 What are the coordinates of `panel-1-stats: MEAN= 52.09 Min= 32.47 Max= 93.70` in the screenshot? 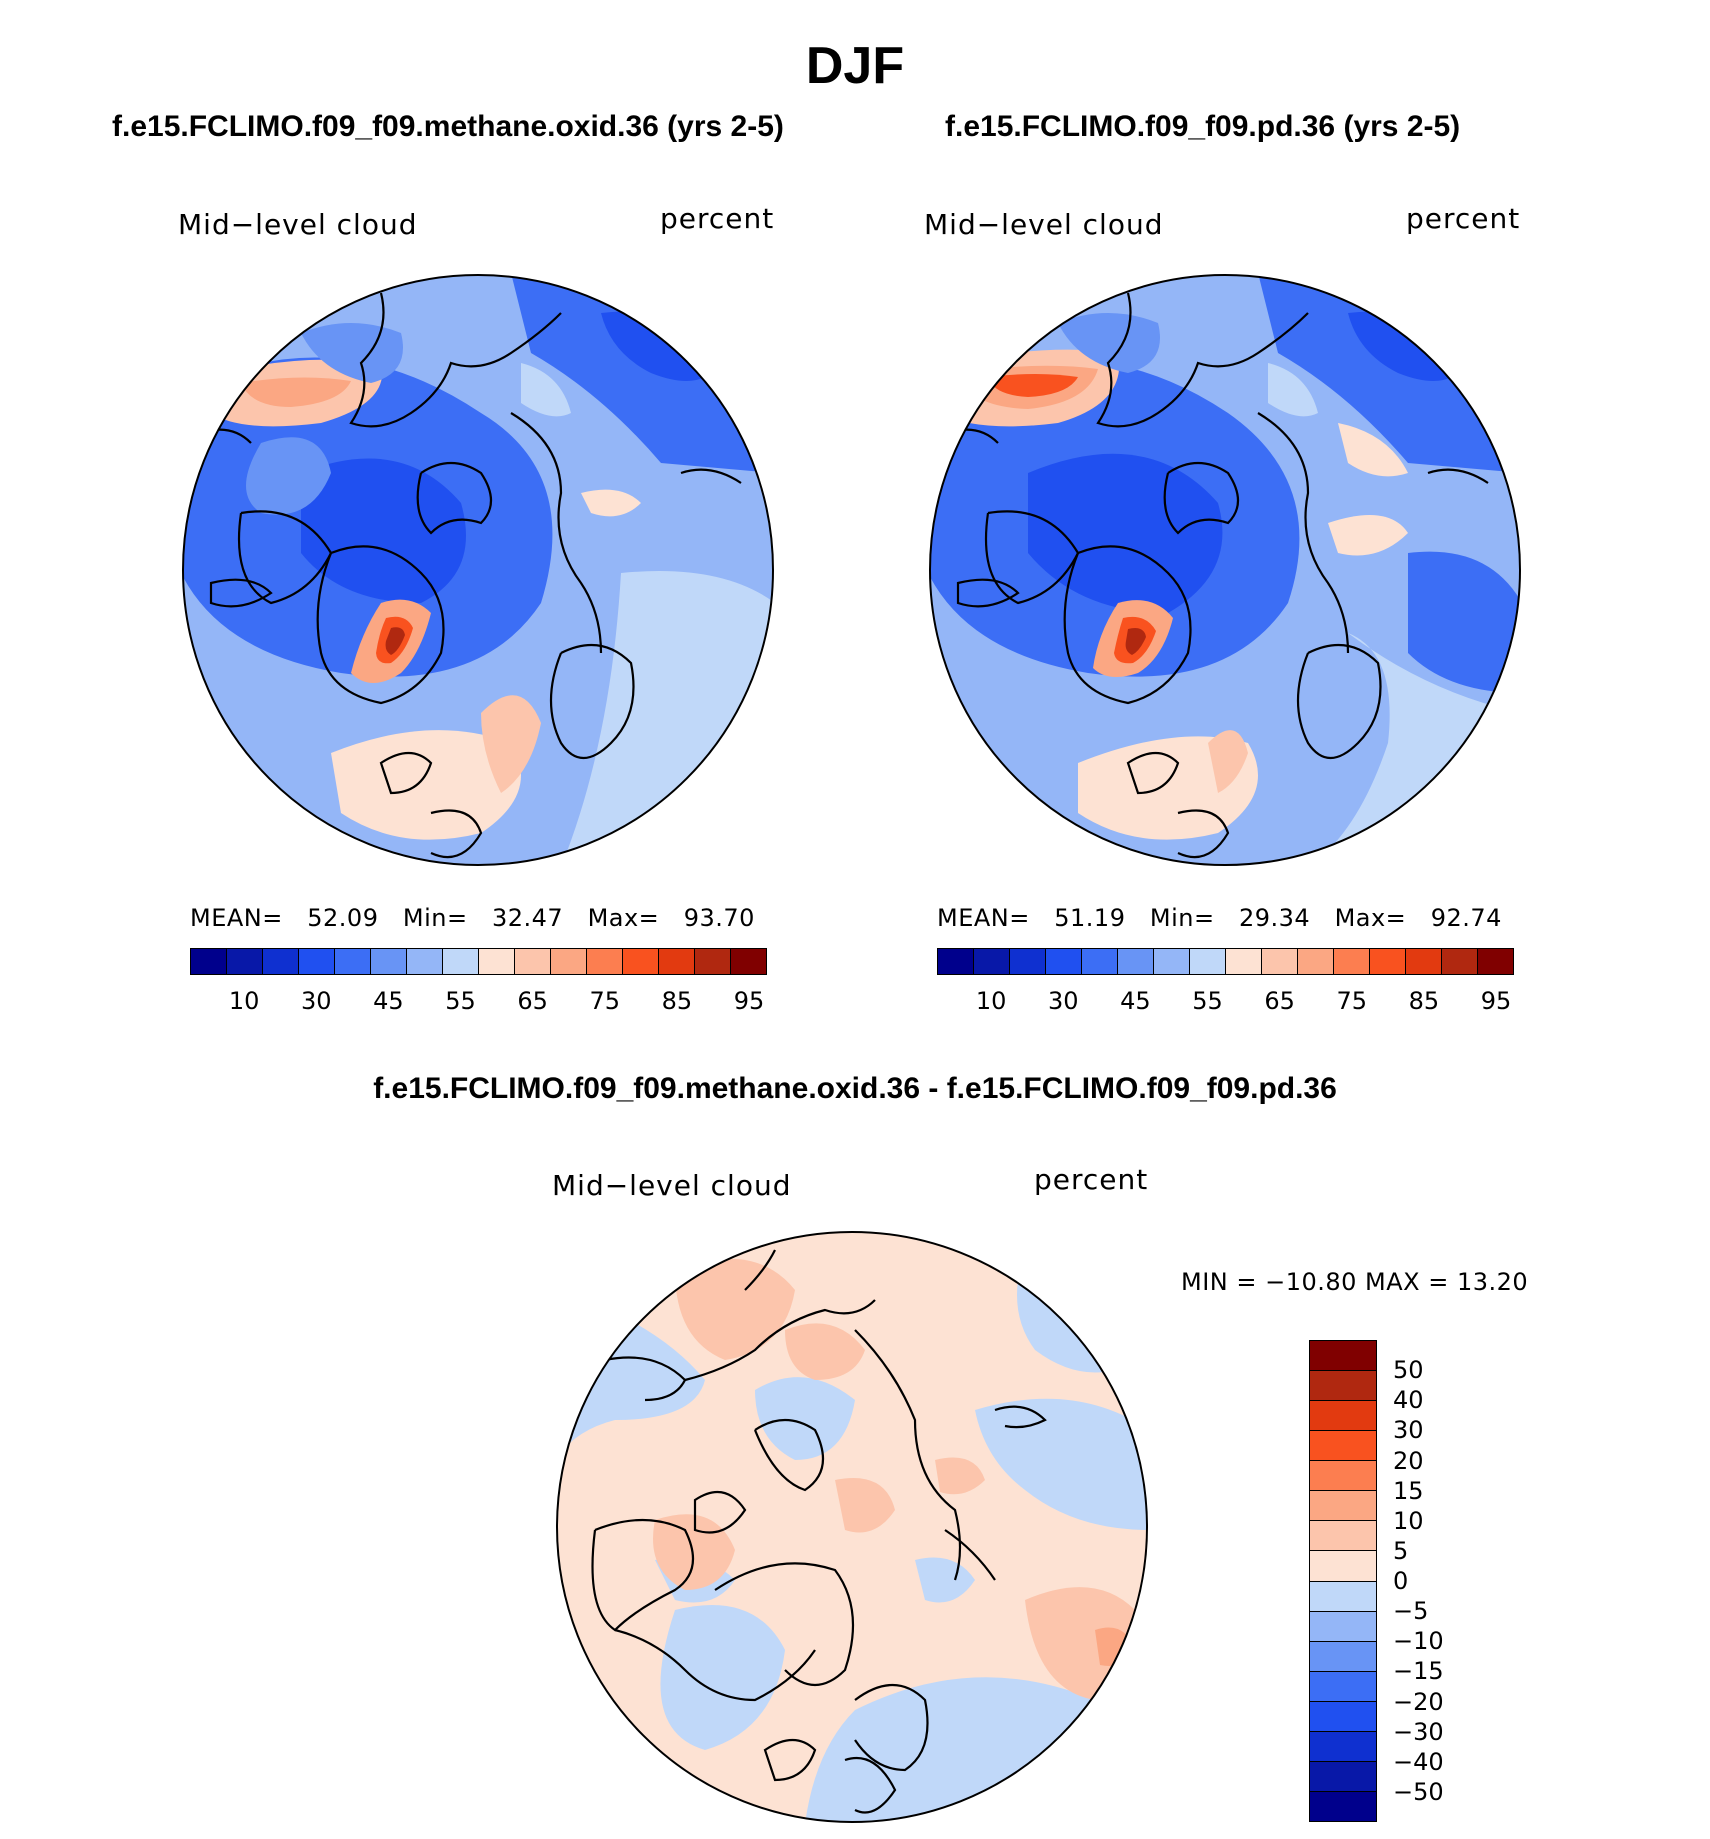 It's located at (472, 918).